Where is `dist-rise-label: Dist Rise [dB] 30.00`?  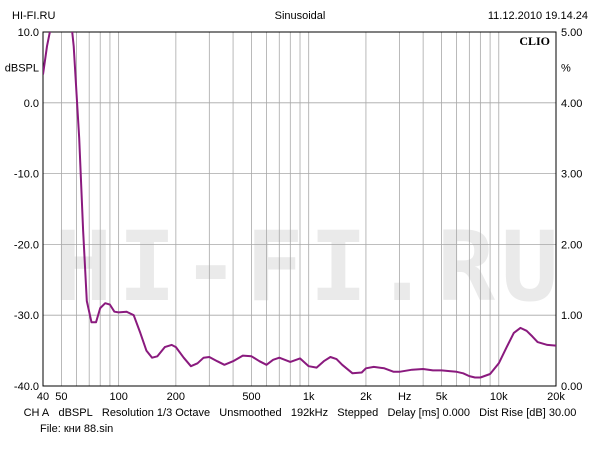 dist-rise-label: Dist Rise [dB] 30.00 is located at coordinates (528, 413).